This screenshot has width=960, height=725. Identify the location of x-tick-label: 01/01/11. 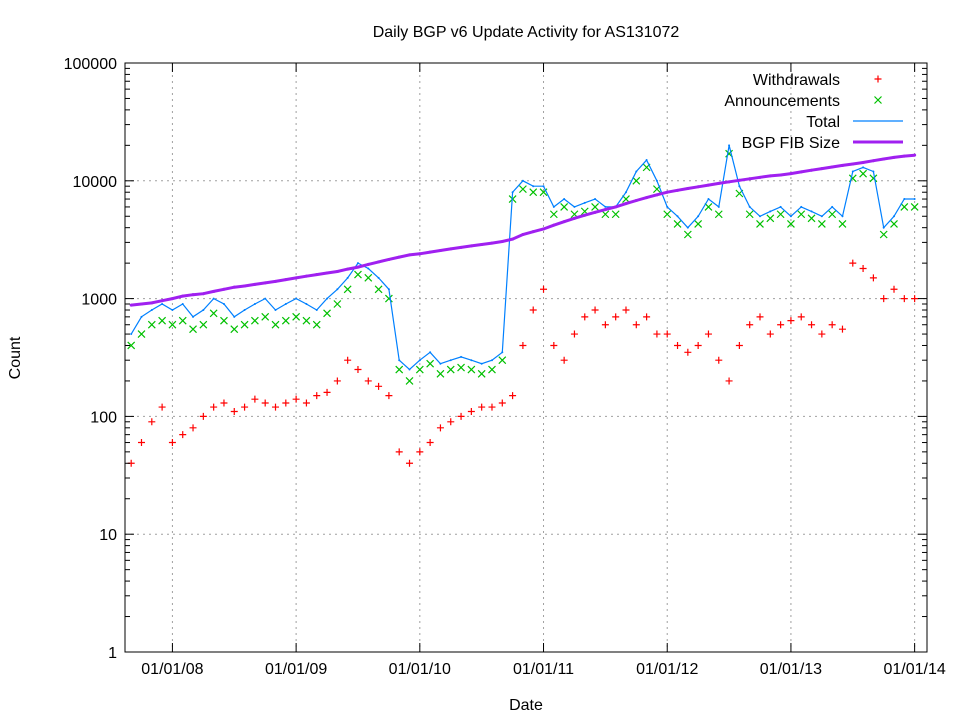
(543, 669).